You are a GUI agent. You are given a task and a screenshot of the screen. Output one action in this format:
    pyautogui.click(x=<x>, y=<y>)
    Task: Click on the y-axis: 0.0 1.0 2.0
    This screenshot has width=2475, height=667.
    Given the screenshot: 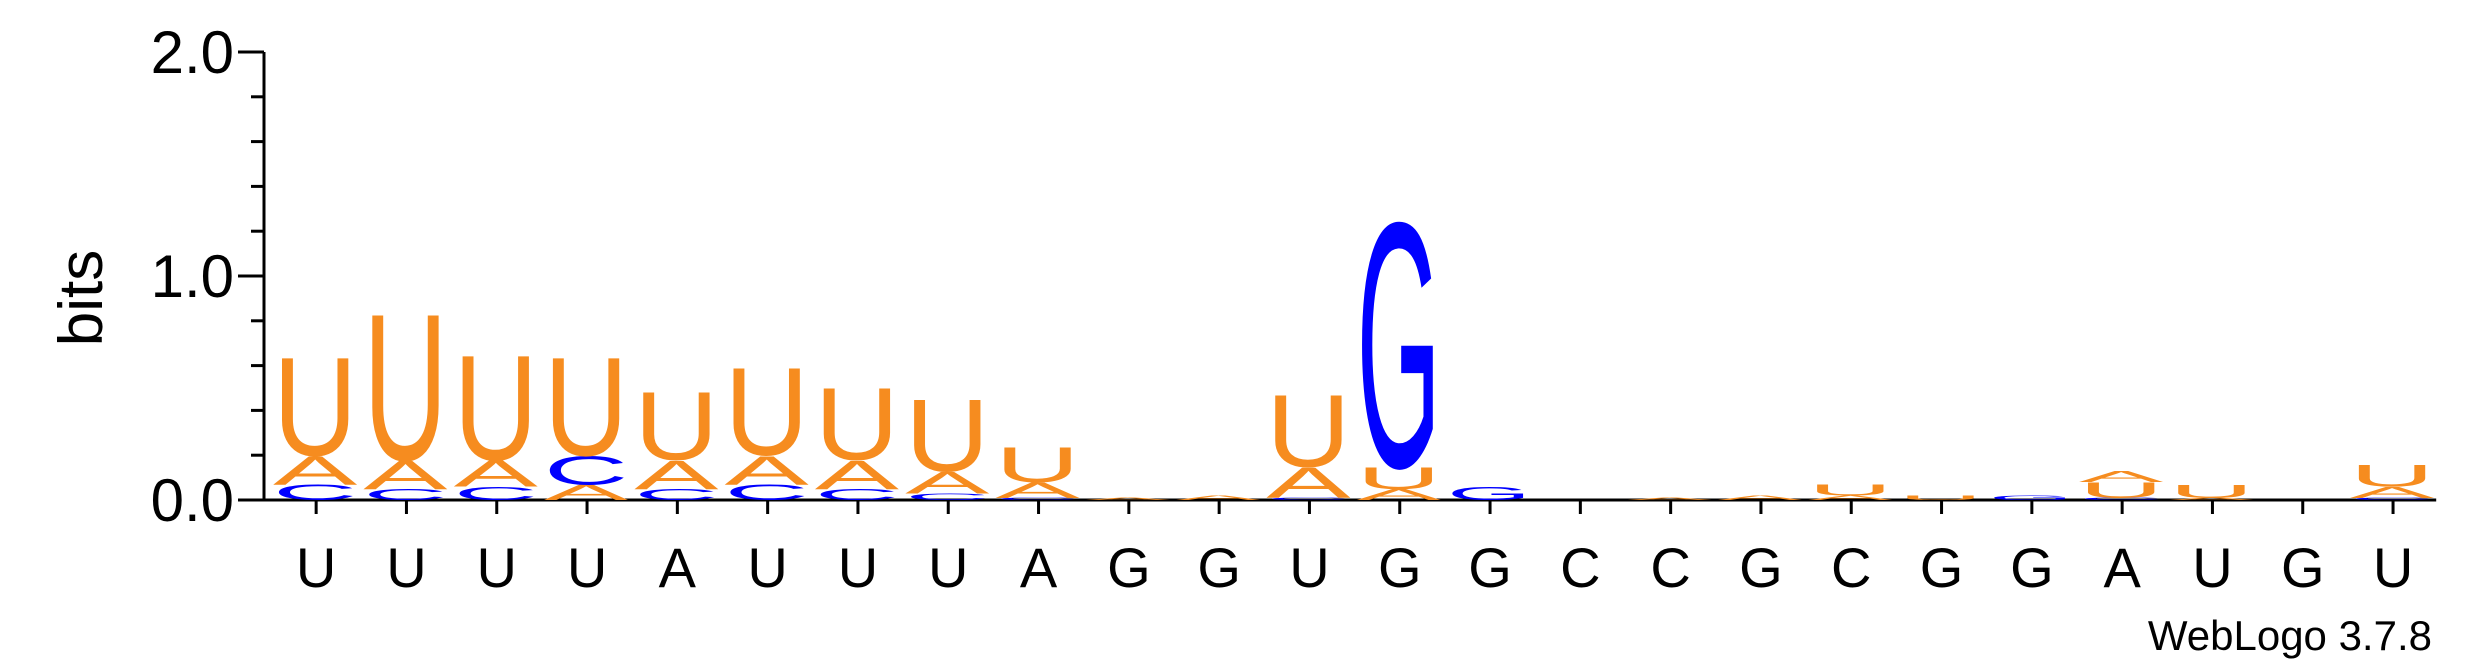 What is the action you would take?
    pyautogui.click(x=208, y=276)
    